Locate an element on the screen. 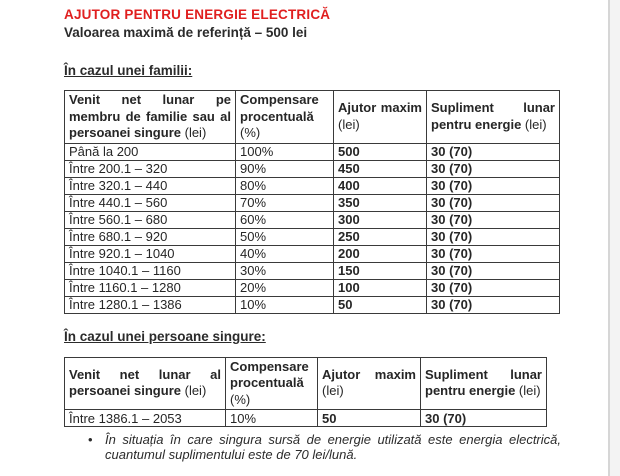 The width and height of the screenshot is (620, 476). table-row: Între 440.1 – 560 70% 350 30 (70) is located at coordinates (312, 202).